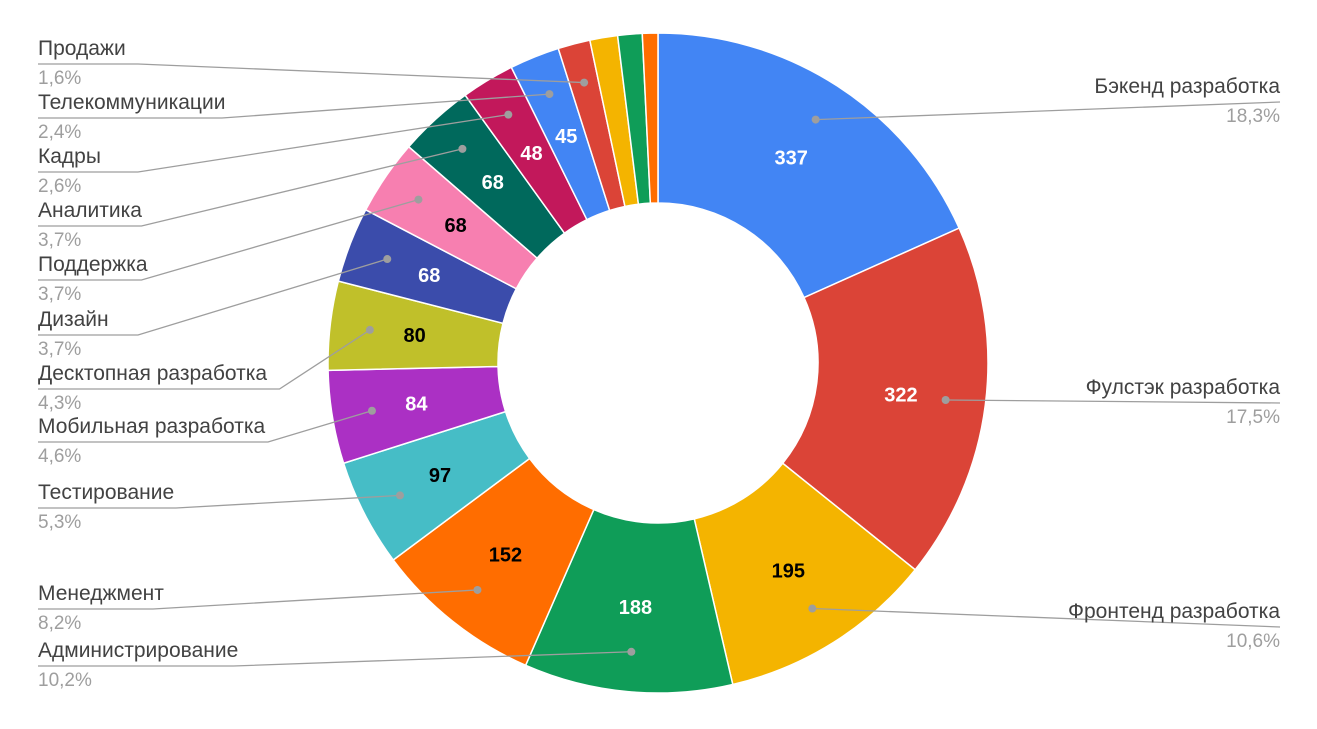  I want to click on slice-label: Тестирование 5,3%, so click(221, 507).